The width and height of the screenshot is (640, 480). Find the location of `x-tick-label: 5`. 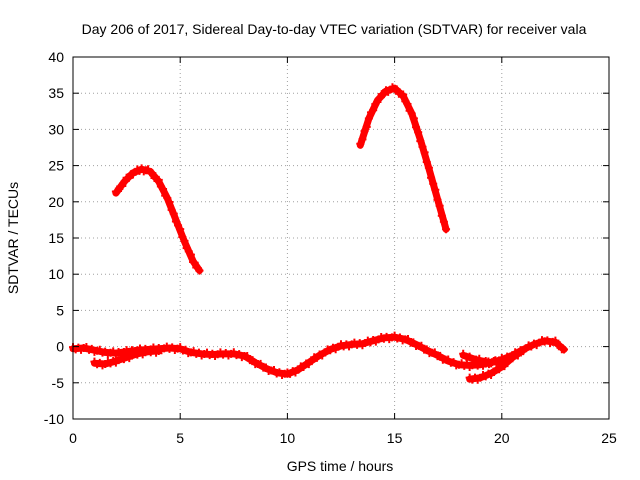

x-tick-label: 5 is located at coordinates (180, 438).